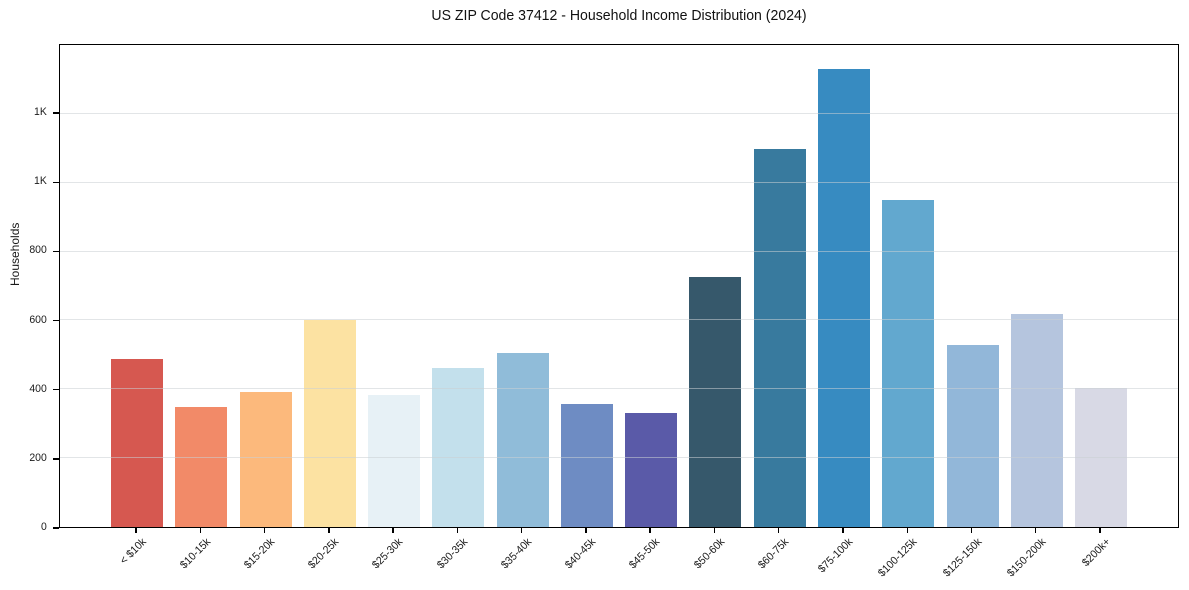  Describe the element at coordinates (645, 554) in the screenshot. I see `x-tick-label: $45-50k` at that location.